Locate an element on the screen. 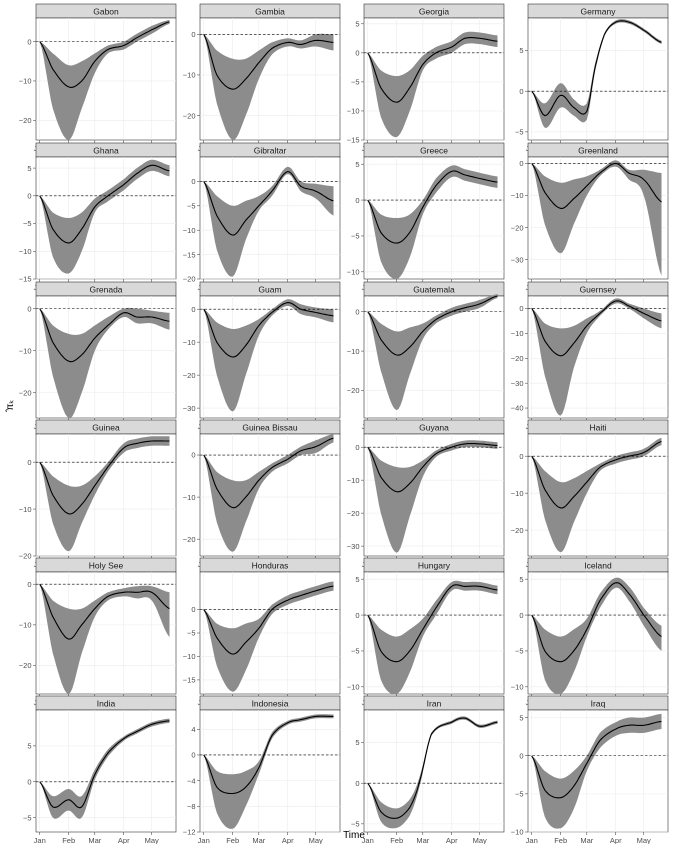  facet-title: Greenland is located at coordinates (598, 151).